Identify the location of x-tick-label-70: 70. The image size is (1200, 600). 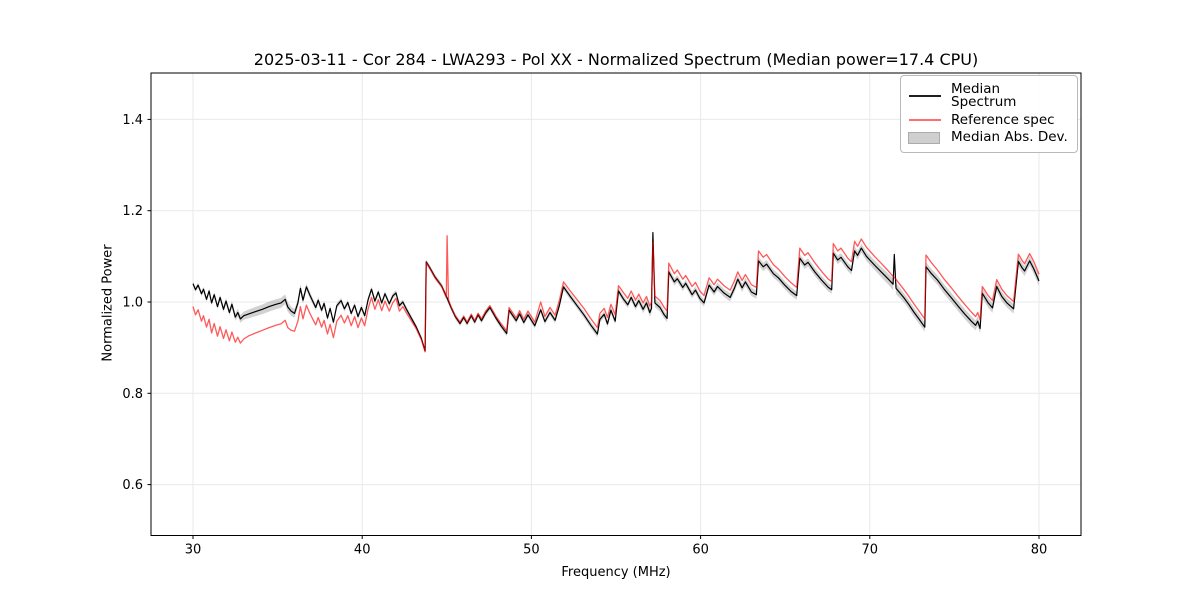
(870, 550).